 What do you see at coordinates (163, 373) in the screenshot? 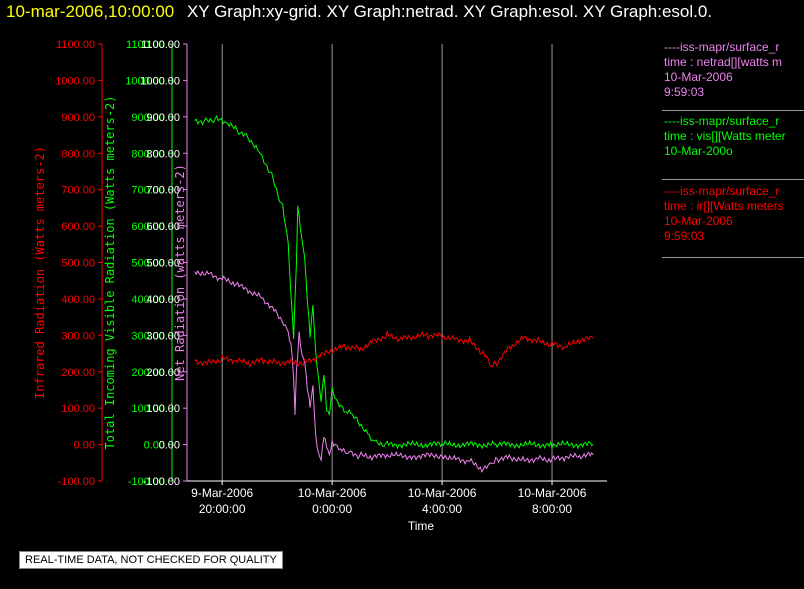
I see `y-tick-label-2-3: 200.00` at bounding box center [163, 373].